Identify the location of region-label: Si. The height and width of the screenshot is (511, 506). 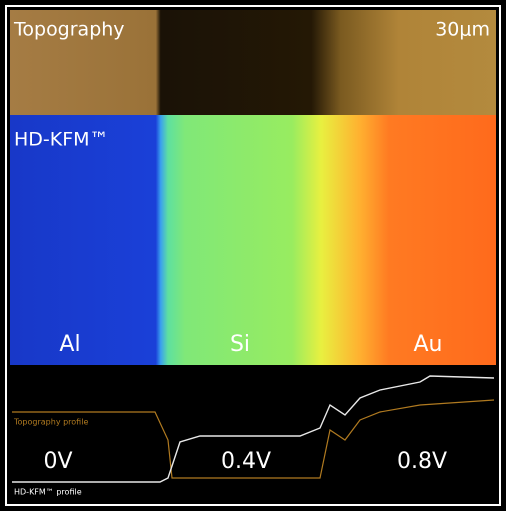
(240, 344).